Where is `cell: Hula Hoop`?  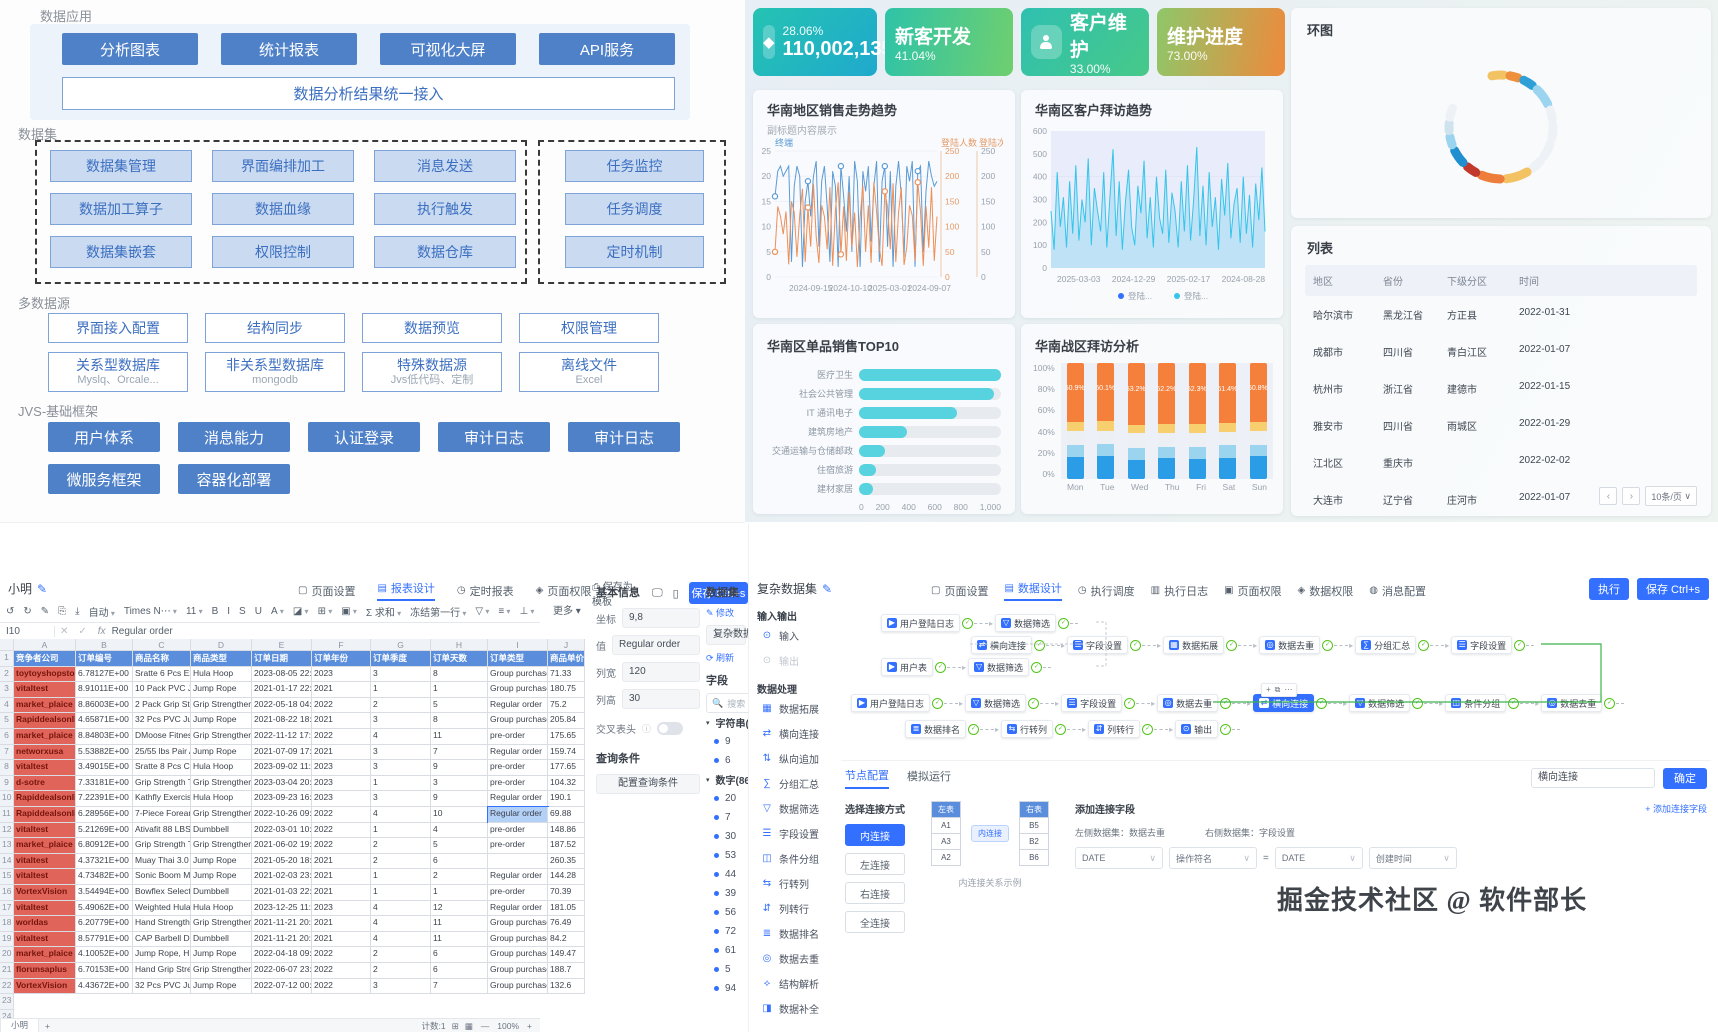 cell: Hula Hoop is located at coordinates (221, 768).